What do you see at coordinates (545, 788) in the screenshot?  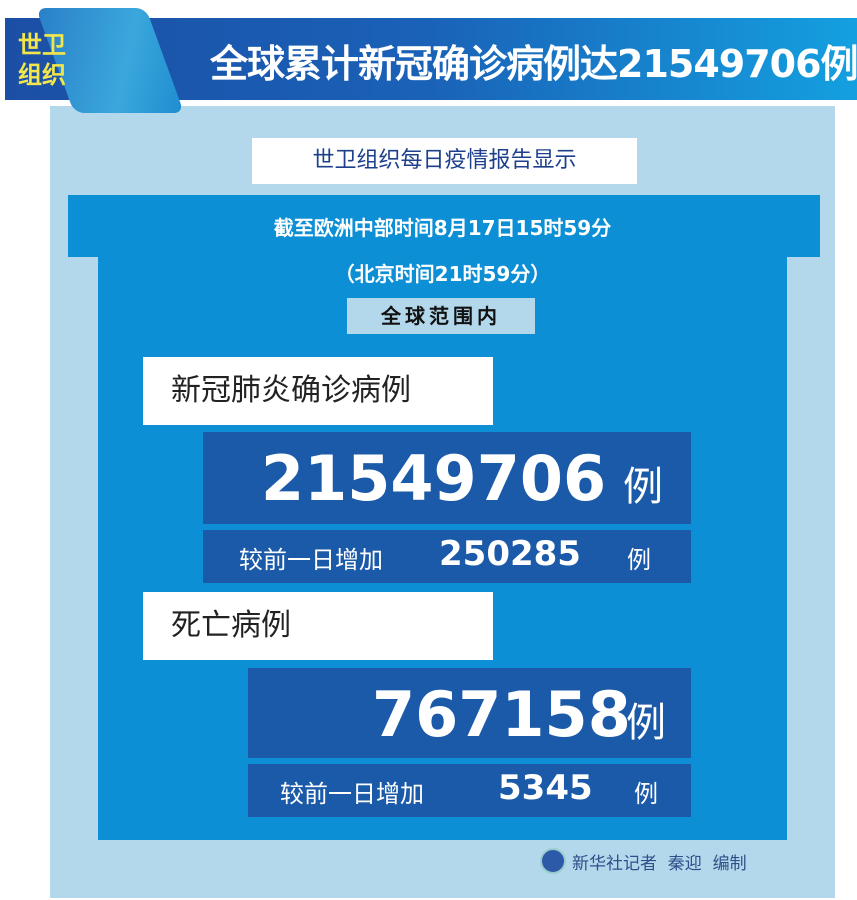 I see `deaths-increase: 5345` at bounding box center [545, 788].